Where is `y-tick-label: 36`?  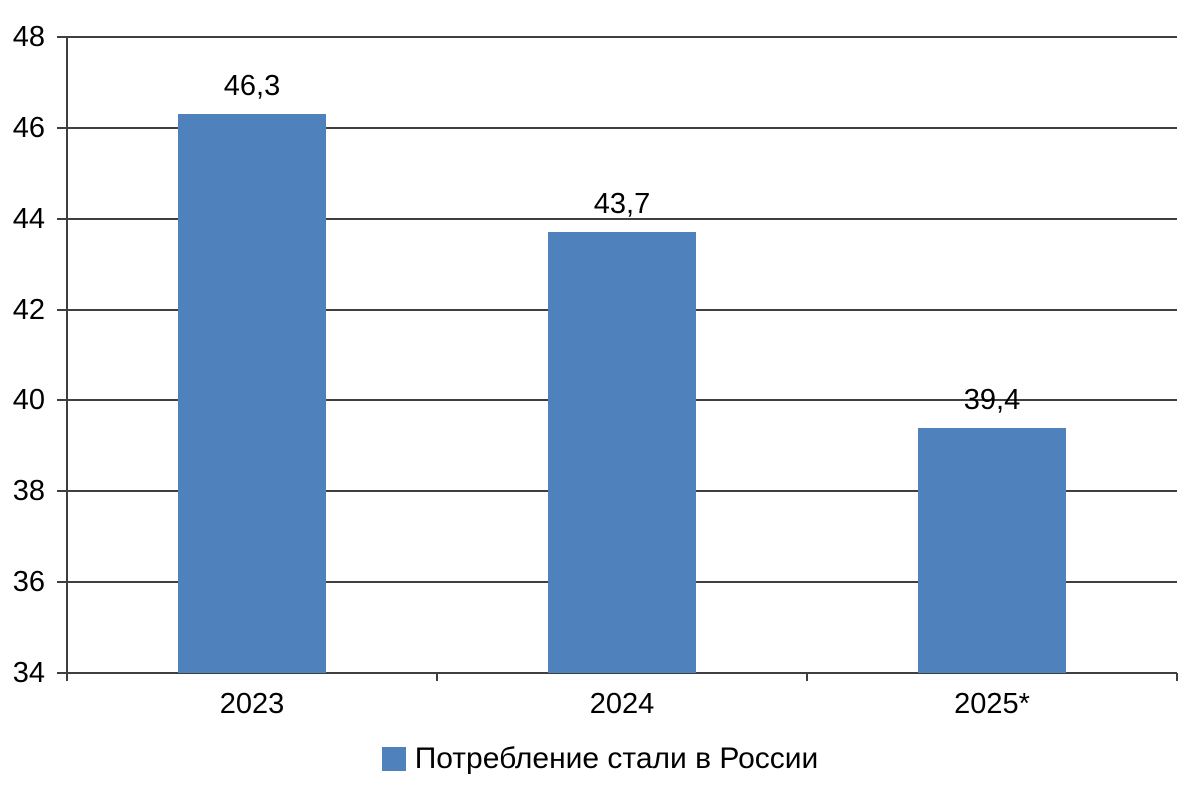
y-tick-label: 36 is located at coordinates (28, 582).